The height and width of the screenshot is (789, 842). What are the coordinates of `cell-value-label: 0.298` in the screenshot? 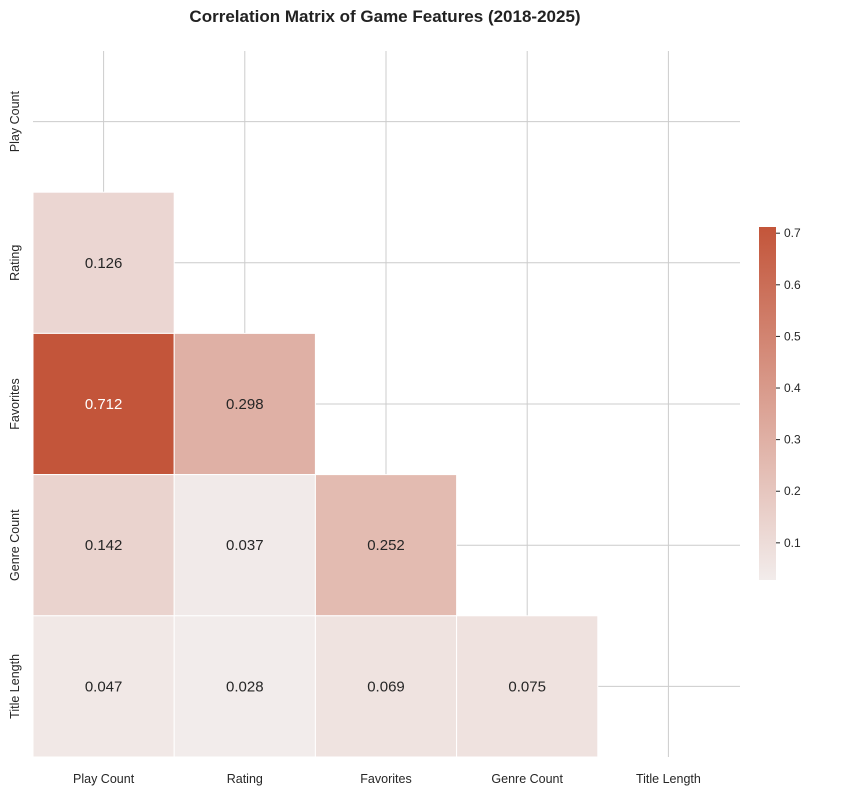 It's located at (245, 404).